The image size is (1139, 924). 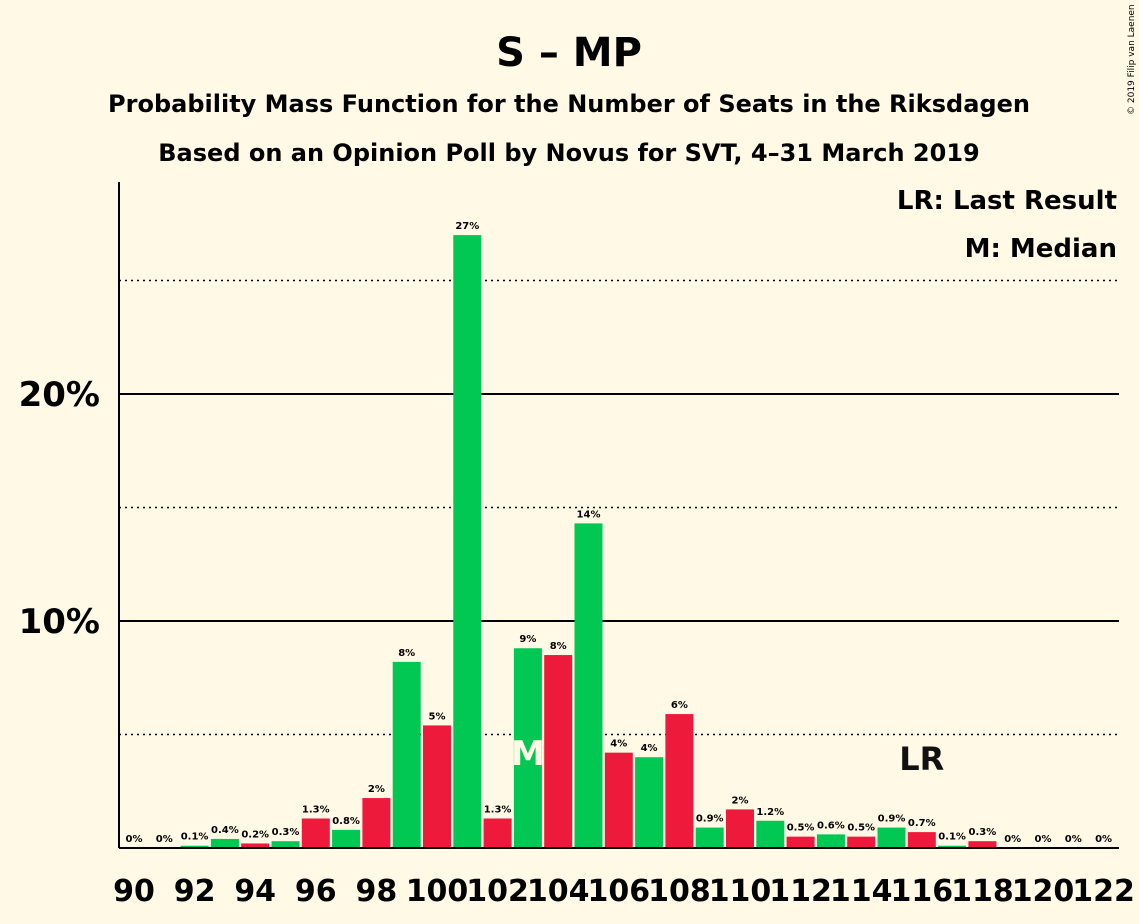 What do you see at coordinates (618, 744) in the screenshot?
I see `bar-label-106: 4%` at bounding box center [618, 744].